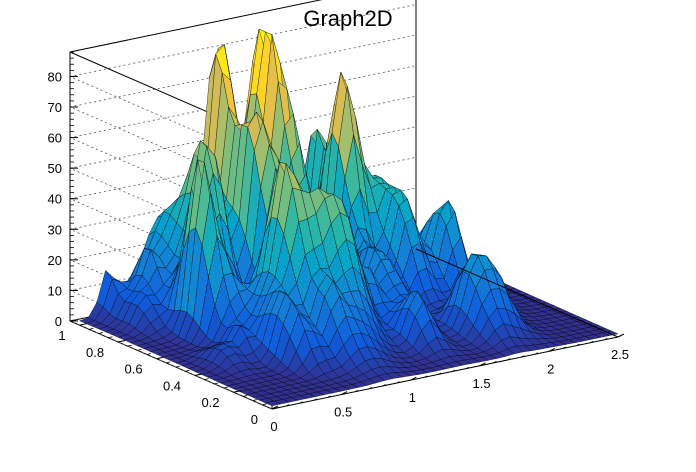  What do you see at coordinates (347, 18) in the screenshot?
I see `chart-title: Graph2D` at bounding box center [347, 18].